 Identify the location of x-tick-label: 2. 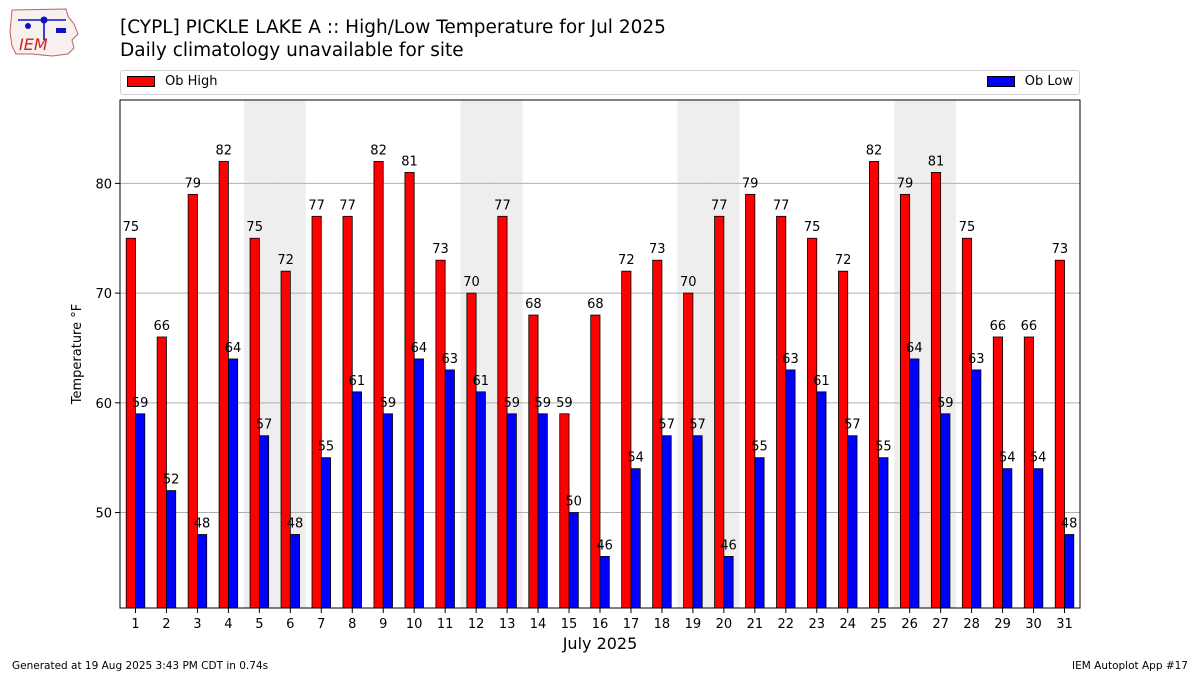
(166, 624).